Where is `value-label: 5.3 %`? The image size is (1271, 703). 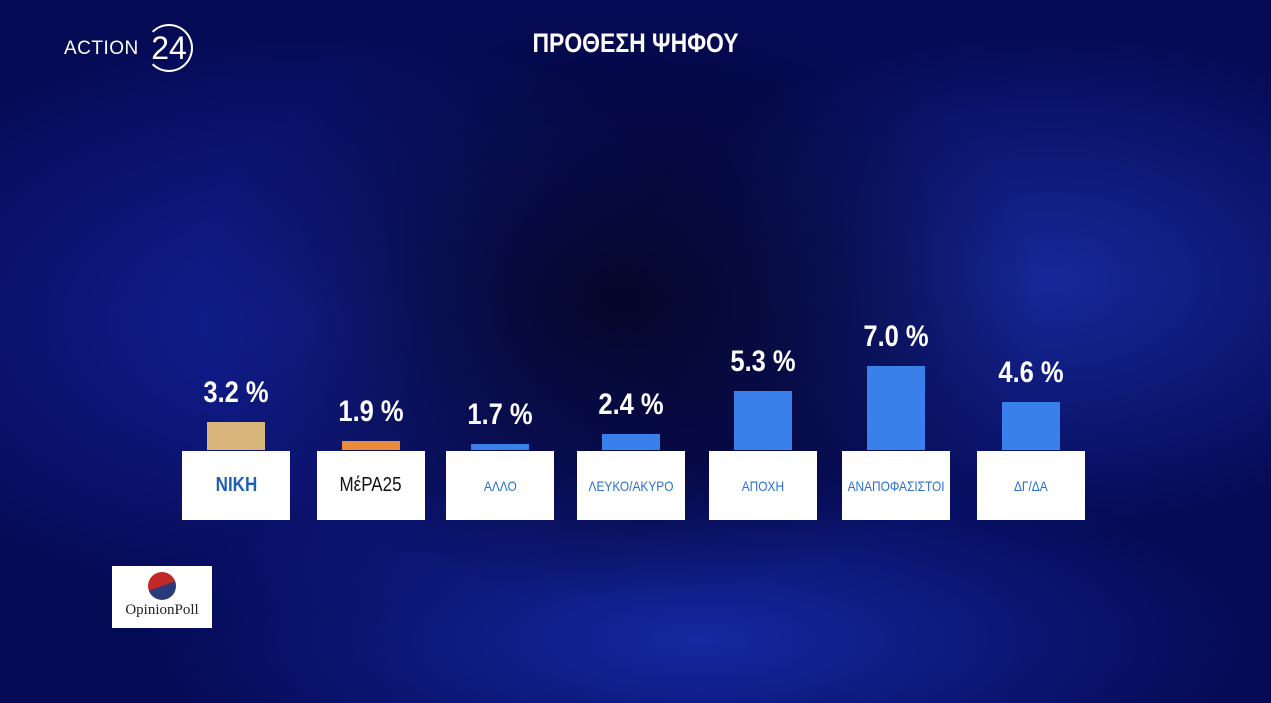
value-label: 5.3 % is located at coordinates (763, 362).